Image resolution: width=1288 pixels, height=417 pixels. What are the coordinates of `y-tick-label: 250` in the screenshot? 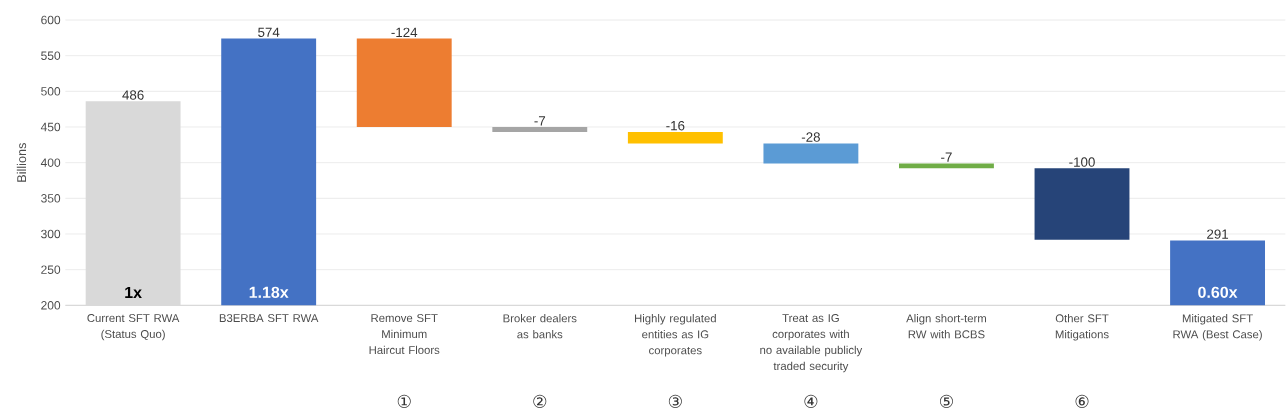 It's located at (51, 269).